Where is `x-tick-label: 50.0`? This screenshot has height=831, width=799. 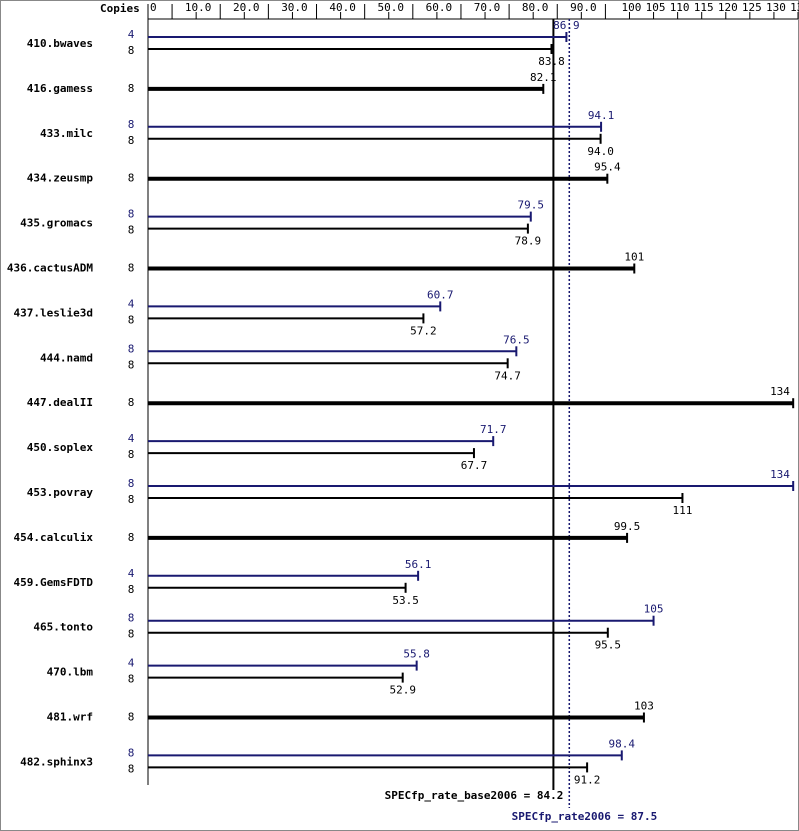
x-tick-label: 50.0 is located at coordinates (390, 7).